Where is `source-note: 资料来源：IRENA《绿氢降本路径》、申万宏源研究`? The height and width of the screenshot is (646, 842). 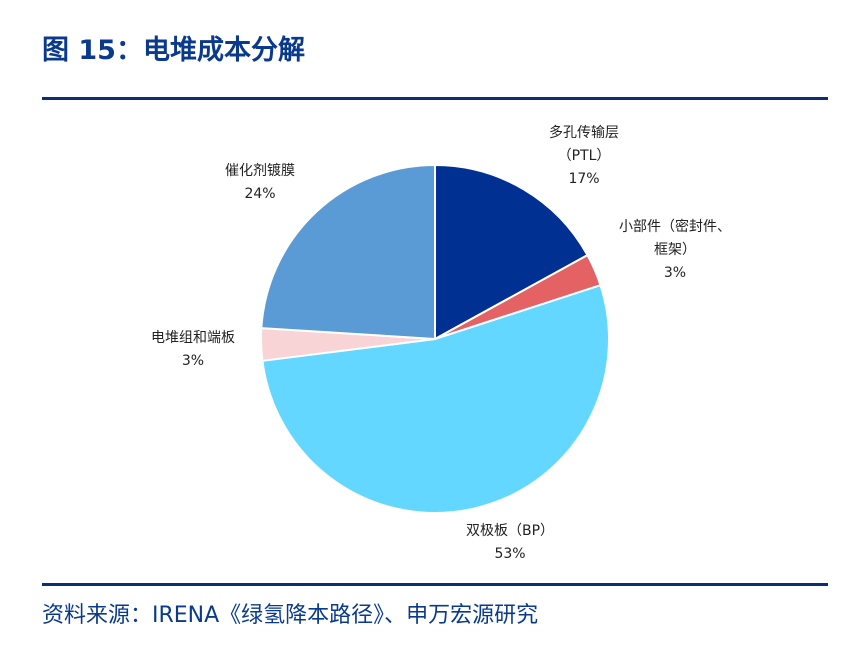
source-note: 资料来源：IRENA《绿氢降本路径》、申万宏源研究 is located at coordinates (290, 615).